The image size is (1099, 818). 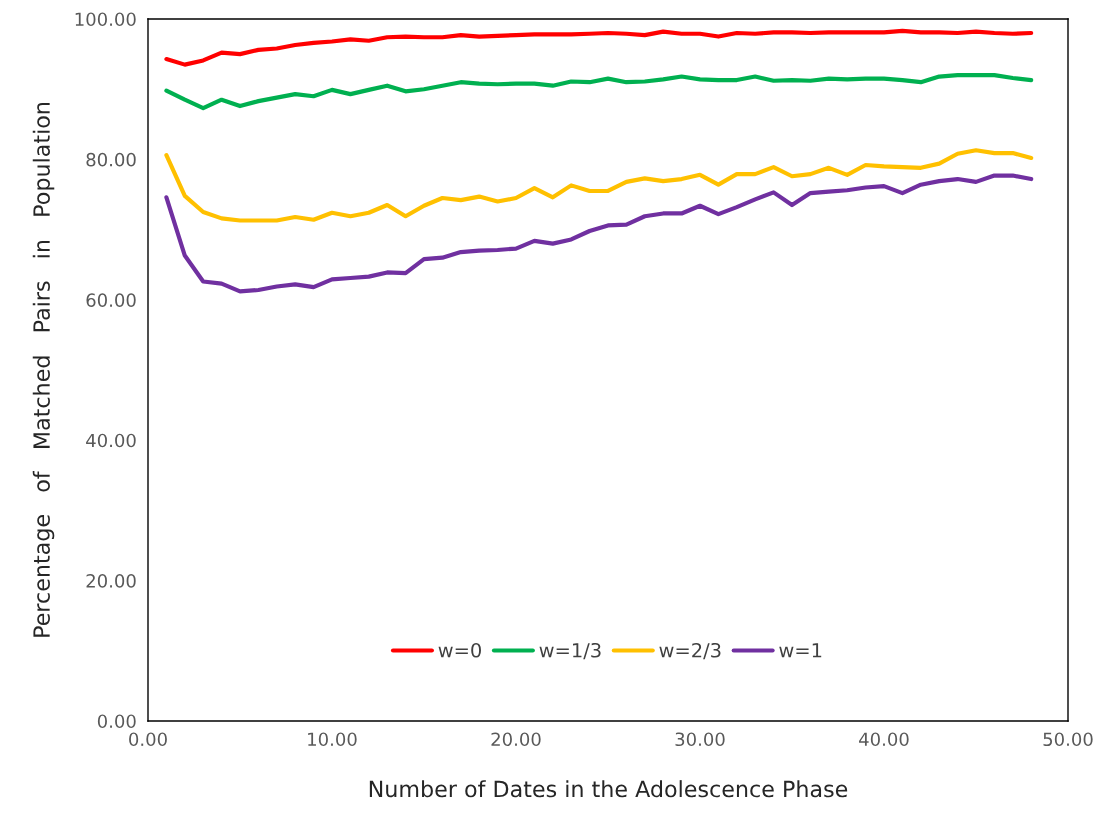 What do you see at coordinates (116, 721) in the screenshot?
I see `y-tick-label: 0.00` at bounding box center [116, 721].